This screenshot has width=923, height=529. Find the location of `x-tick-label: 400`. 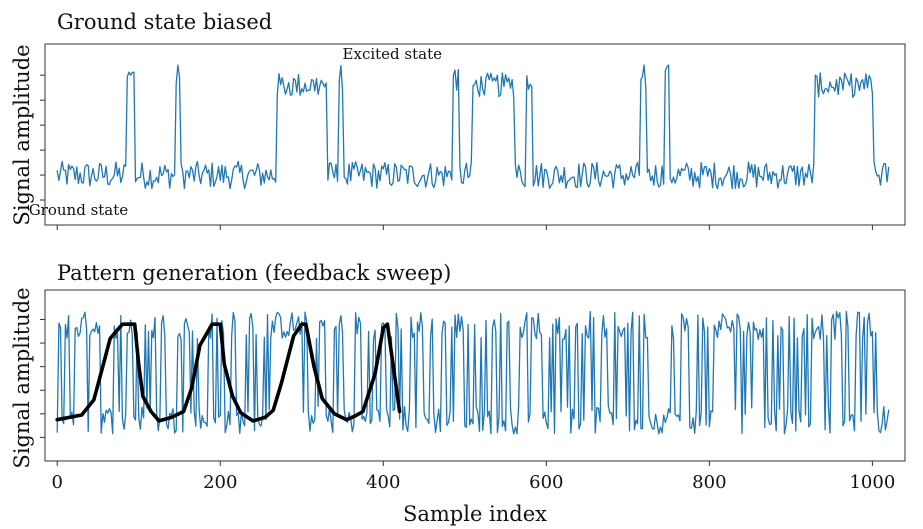

x-tick-label: 400 is located at coordinates (383, 482).